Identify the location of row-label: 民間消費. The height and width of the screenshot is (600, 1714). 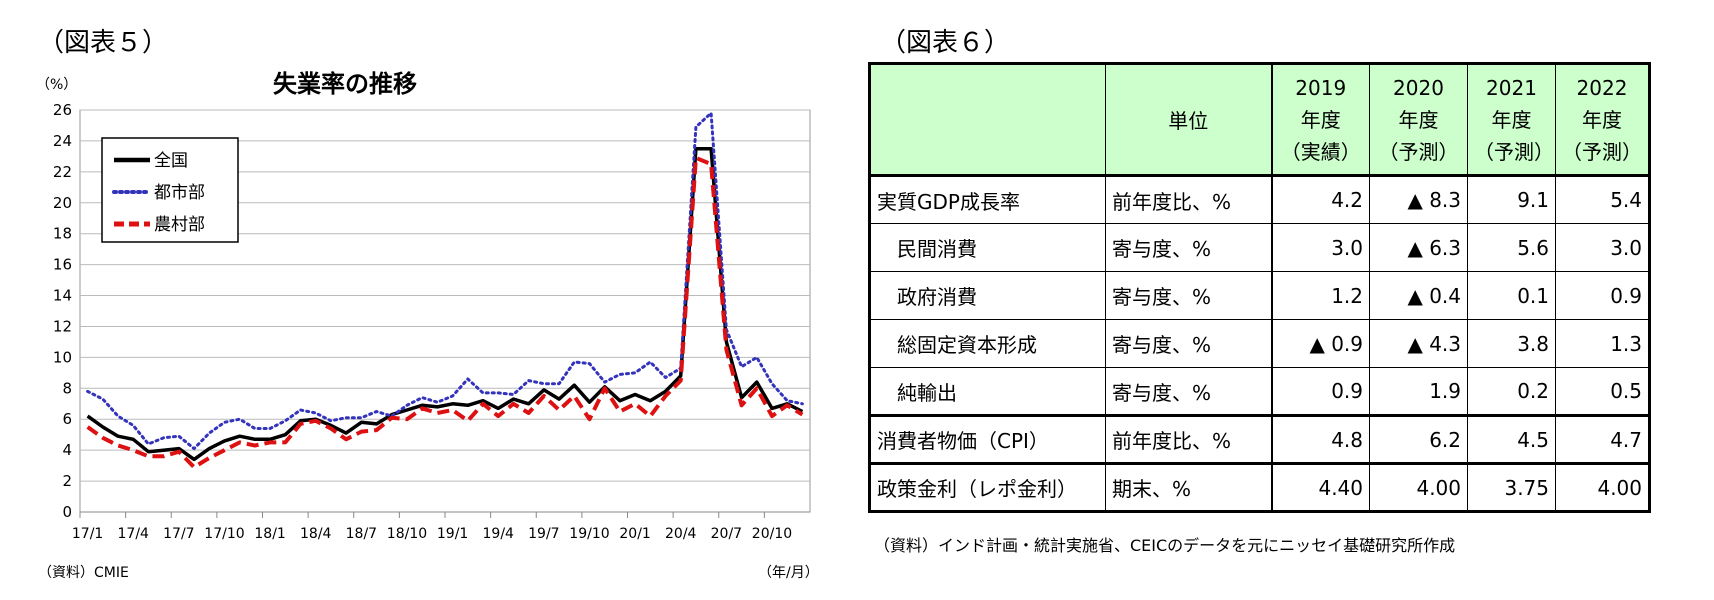
(987, 247).